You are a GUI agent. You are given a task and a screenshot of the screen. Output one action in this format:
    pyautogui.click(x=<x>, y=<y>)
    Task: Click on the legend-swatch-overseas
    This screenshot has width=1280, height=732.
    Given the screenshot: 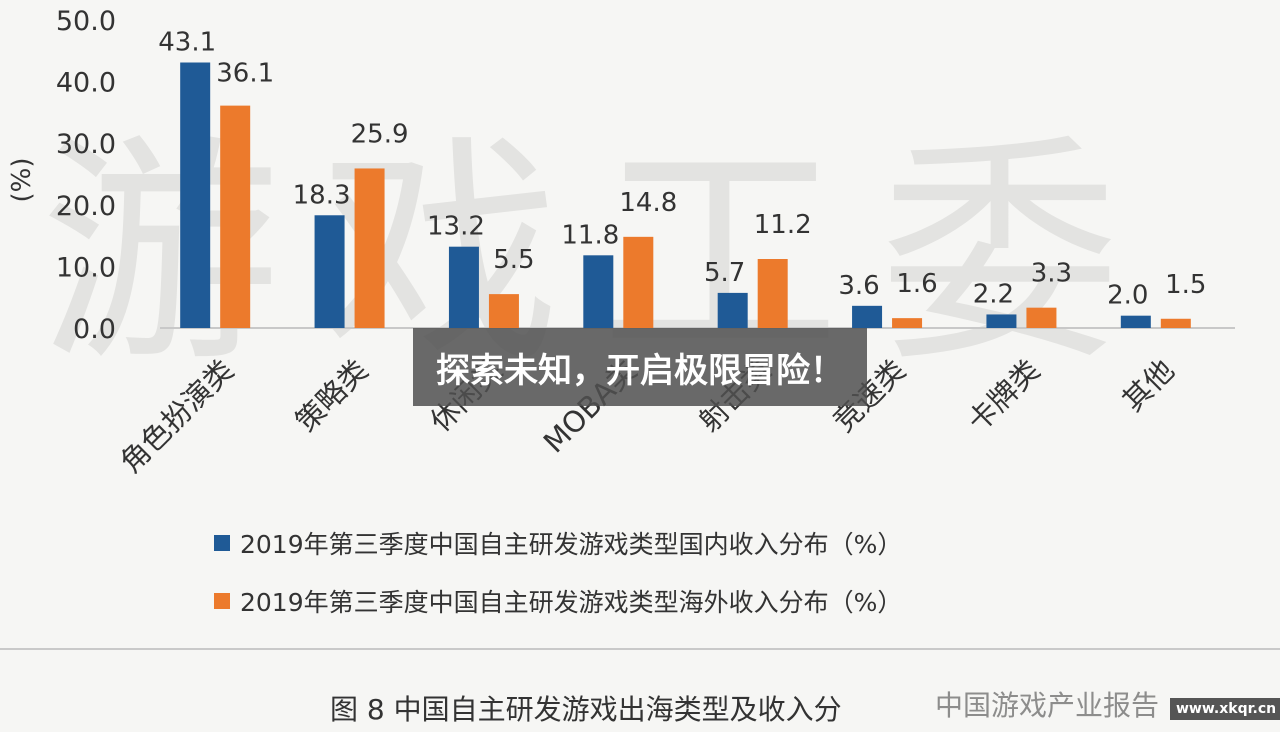 What is the action you would take?
    pyautogui.click(x=222, y=601)
    